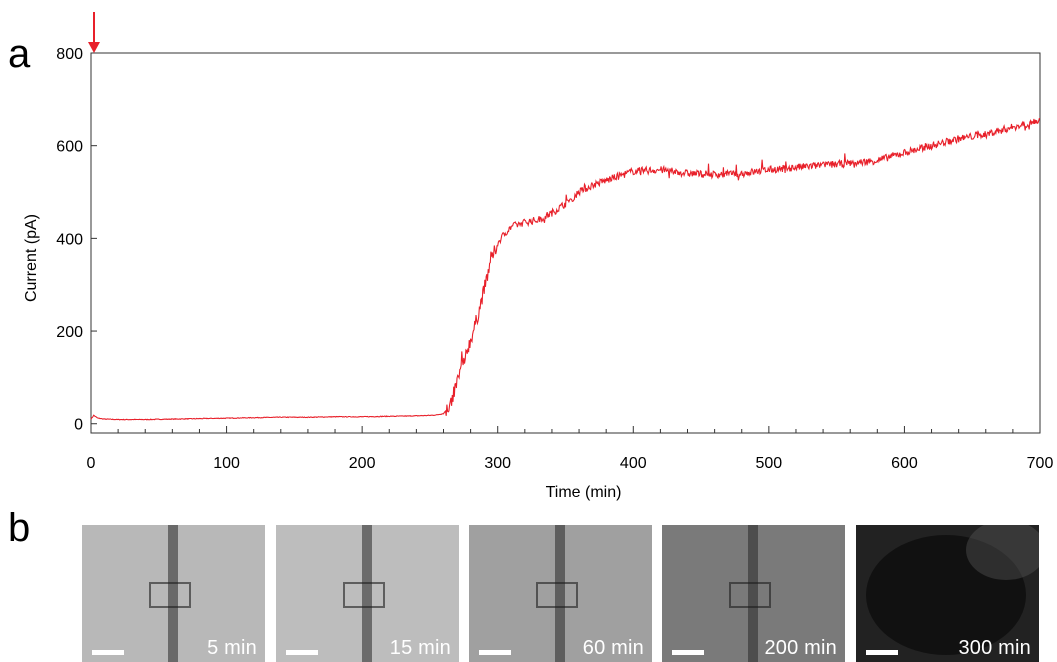 Image resolution: width=1057 pixels, height=662 pixels. I want to click on y-tick-label: 600, so click(69, 147).